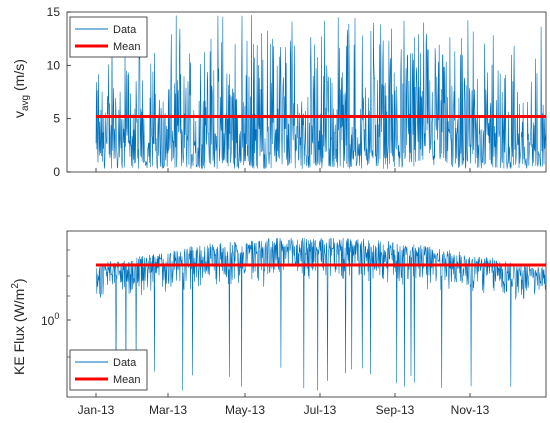 This screenshot has height=423, width=550. I want to click on bottom-y-tick-label: 100, so click(50, 319).